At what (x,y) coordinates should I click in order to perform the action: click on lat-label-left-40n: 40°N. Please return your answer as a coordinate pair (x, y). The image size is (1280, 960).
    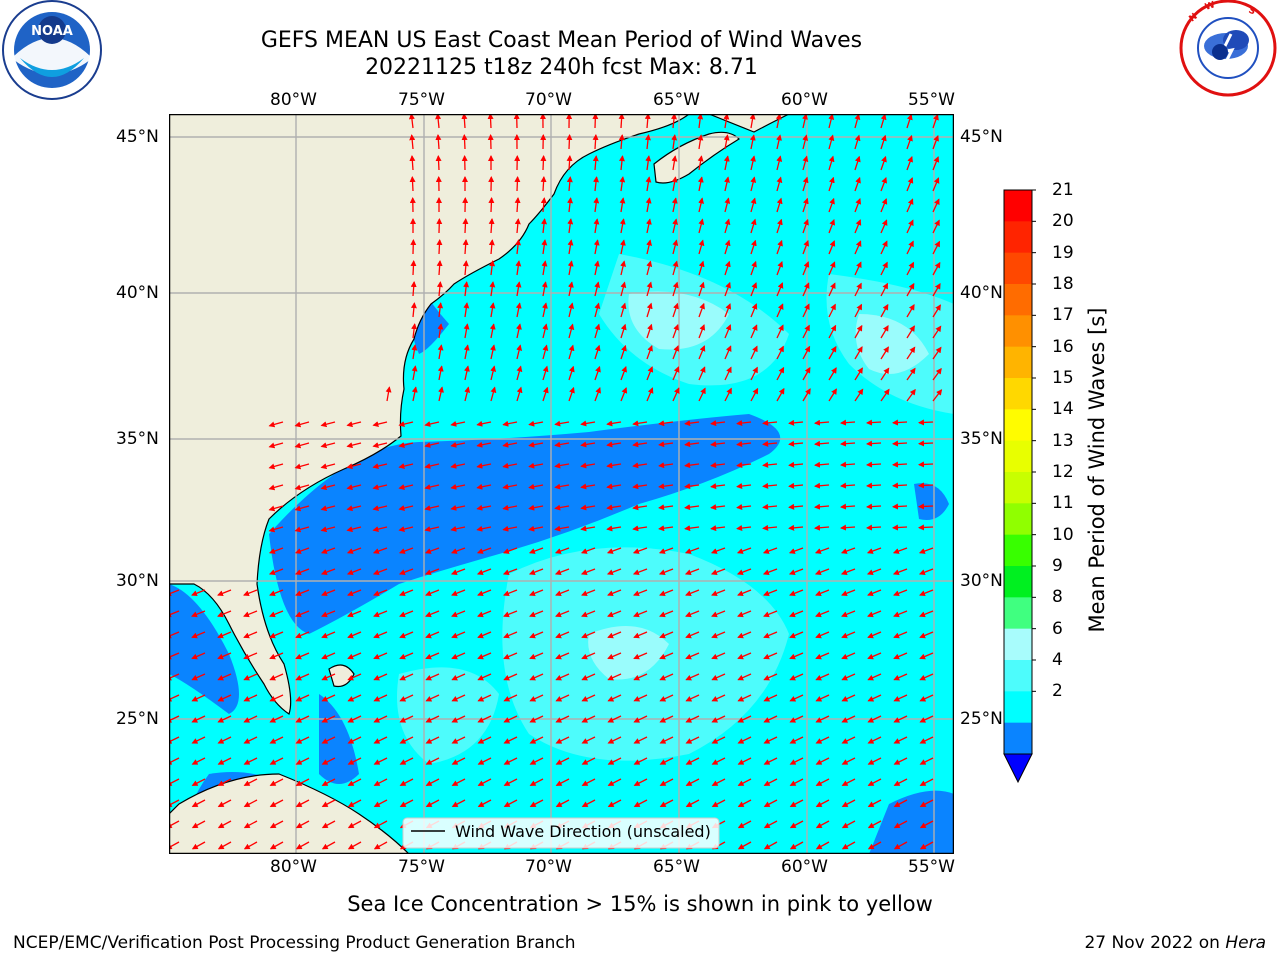
    Looking at the image, I should click on (137, 293).